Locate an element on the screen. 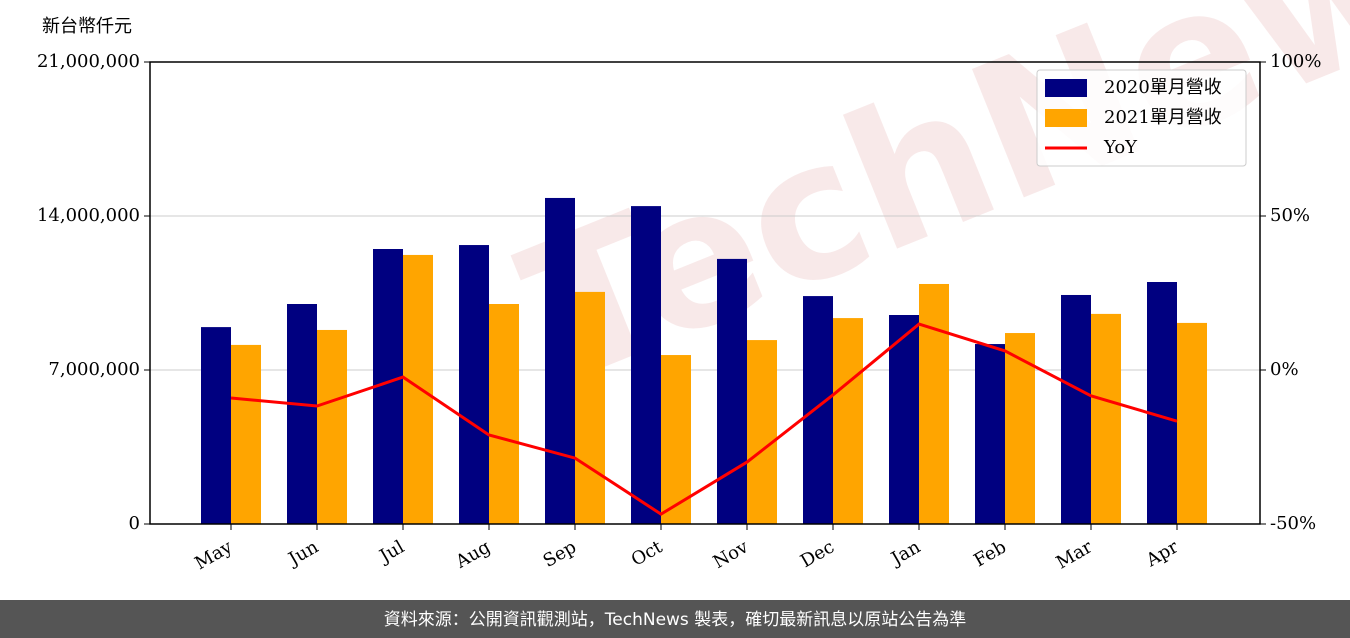  x-tick-label: May is located at coordinates (213, 555).